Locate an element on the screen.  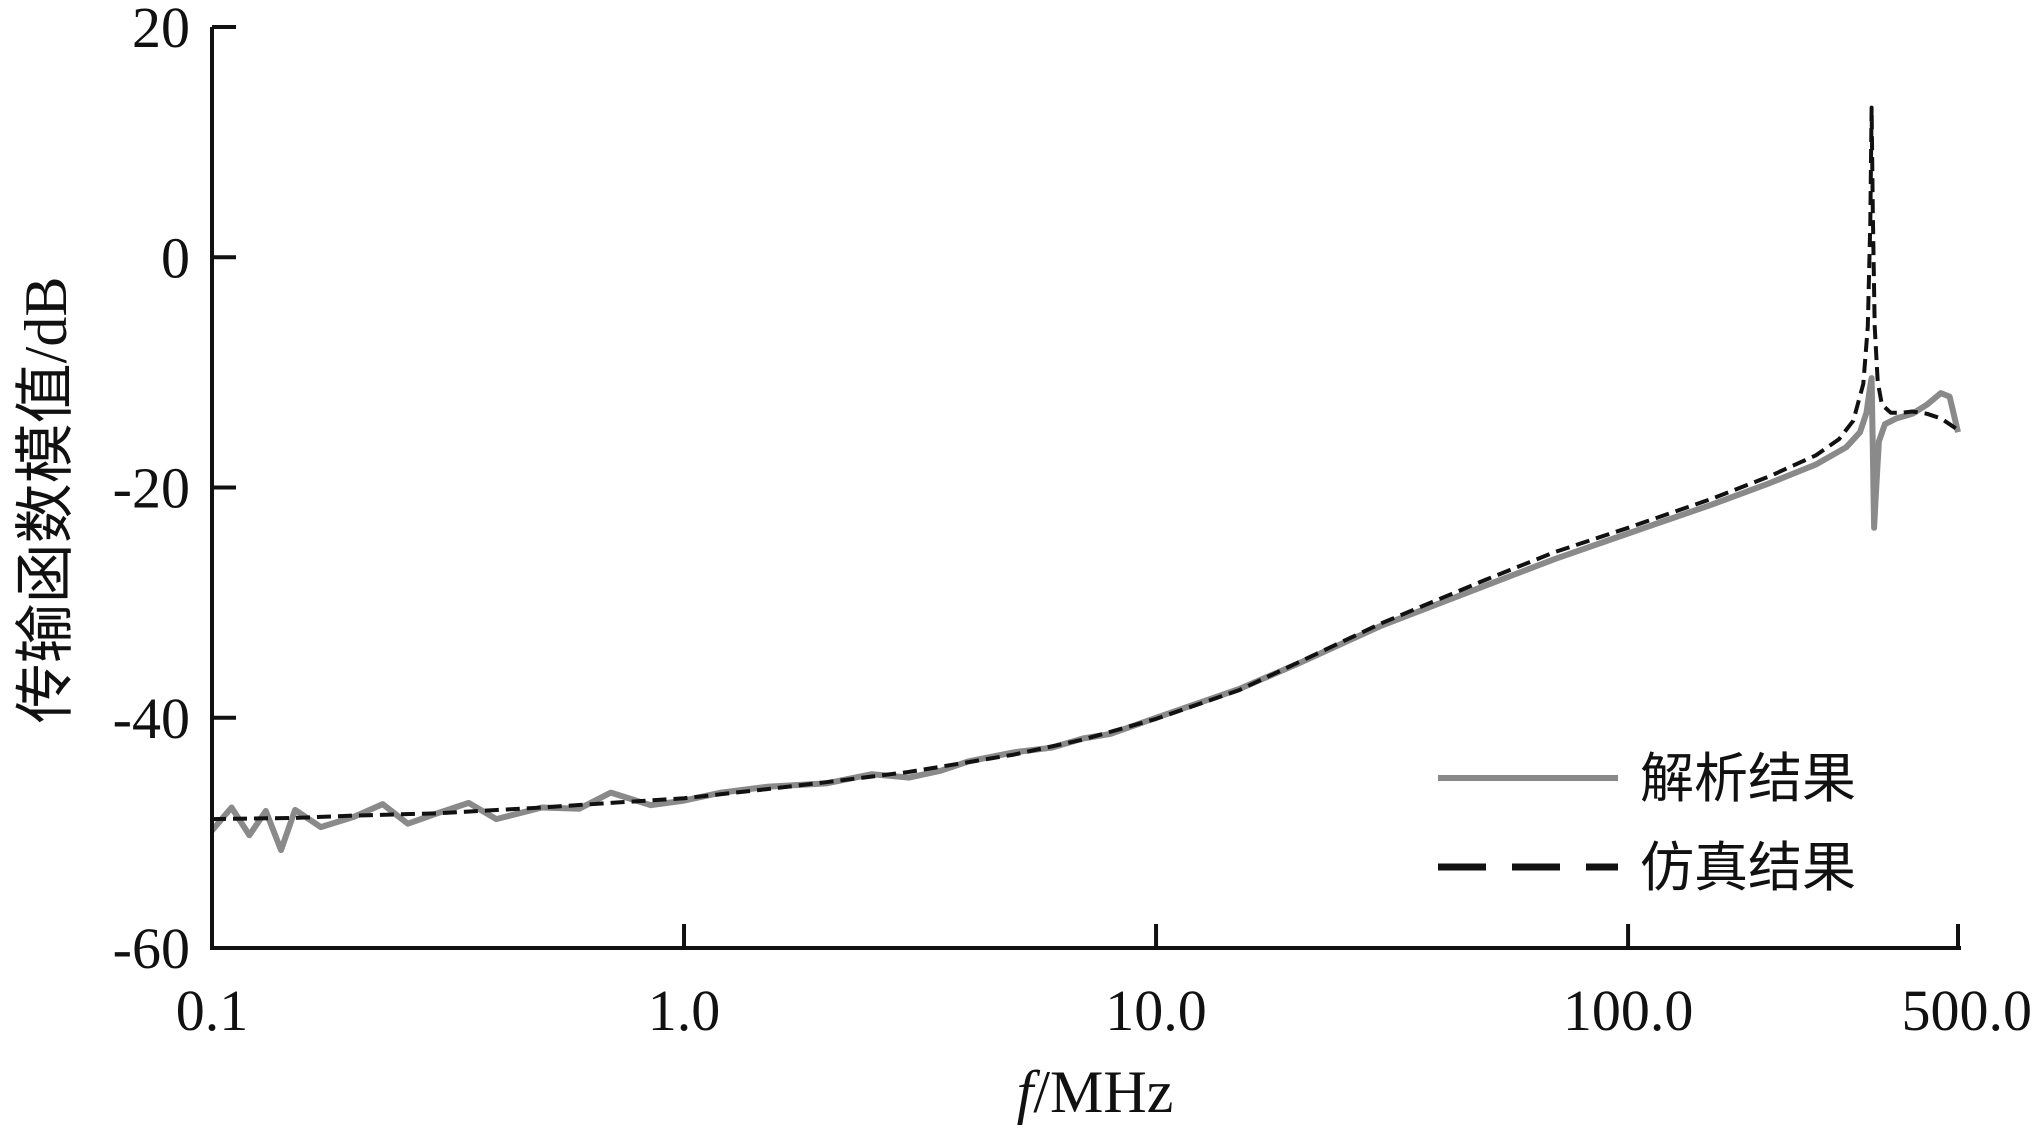
y-tick-label: -20 is located at coordinates (151, 488).